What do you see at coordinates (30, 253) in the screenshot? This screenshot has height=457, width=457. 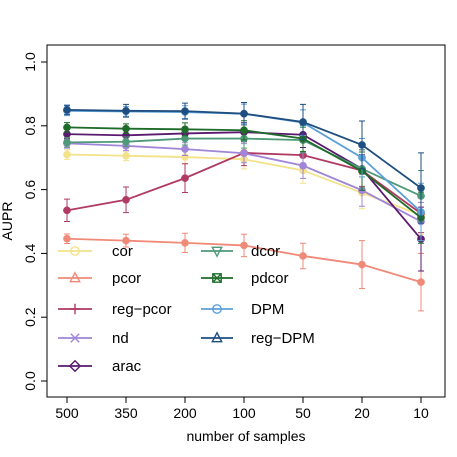 I see `y-tick-label-2: 0.4` at bounding box center [30, 253].